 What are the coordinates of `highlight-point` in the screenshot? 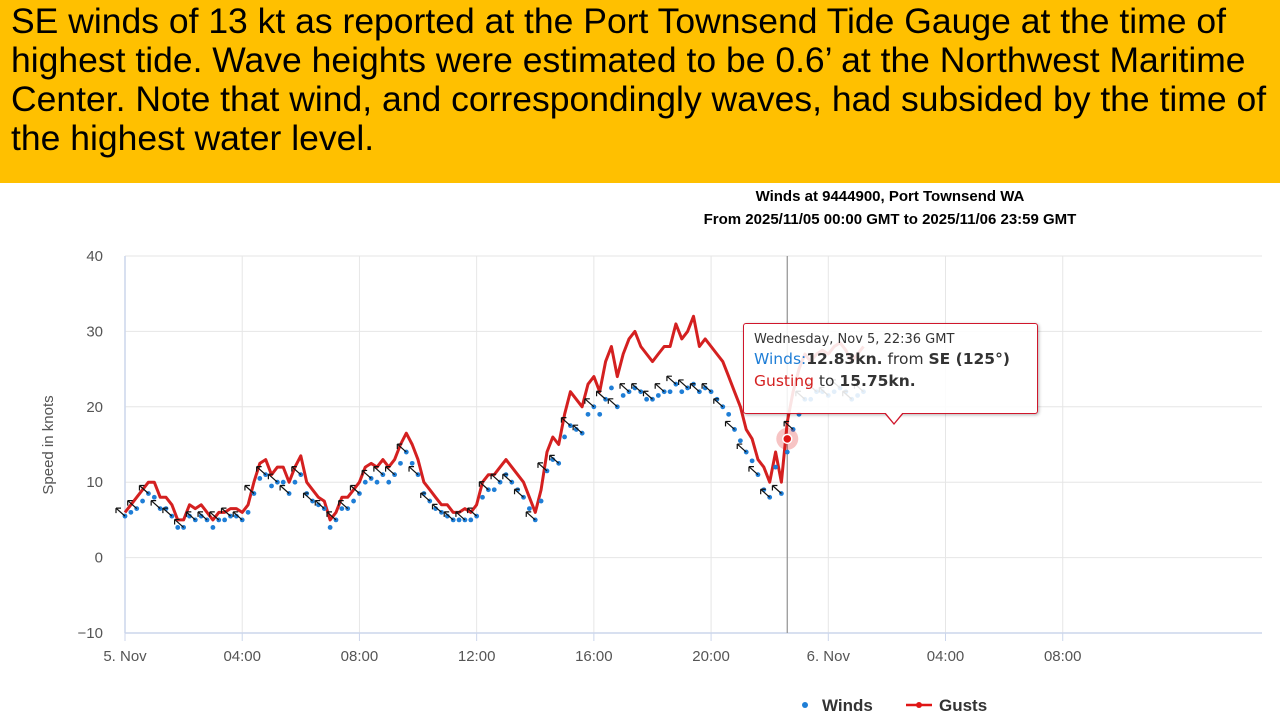 It's located at (787, 439).